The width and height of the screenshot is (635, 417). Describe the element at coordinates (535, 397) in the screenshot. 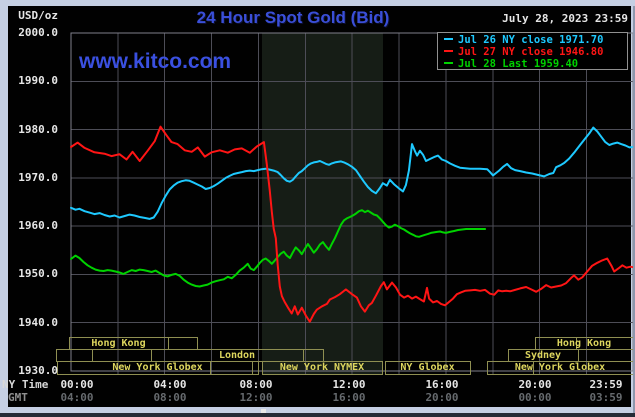

I see `gmt-time-tick: 00:00` at that location.